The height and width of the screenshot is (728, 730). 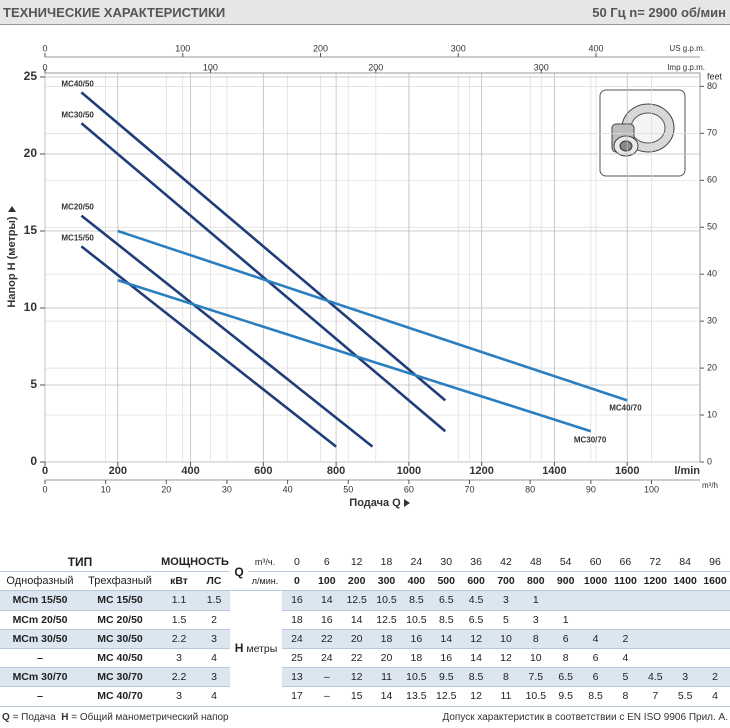 I want to click on x2-tick-label: 90, so click(x=591, y=489).